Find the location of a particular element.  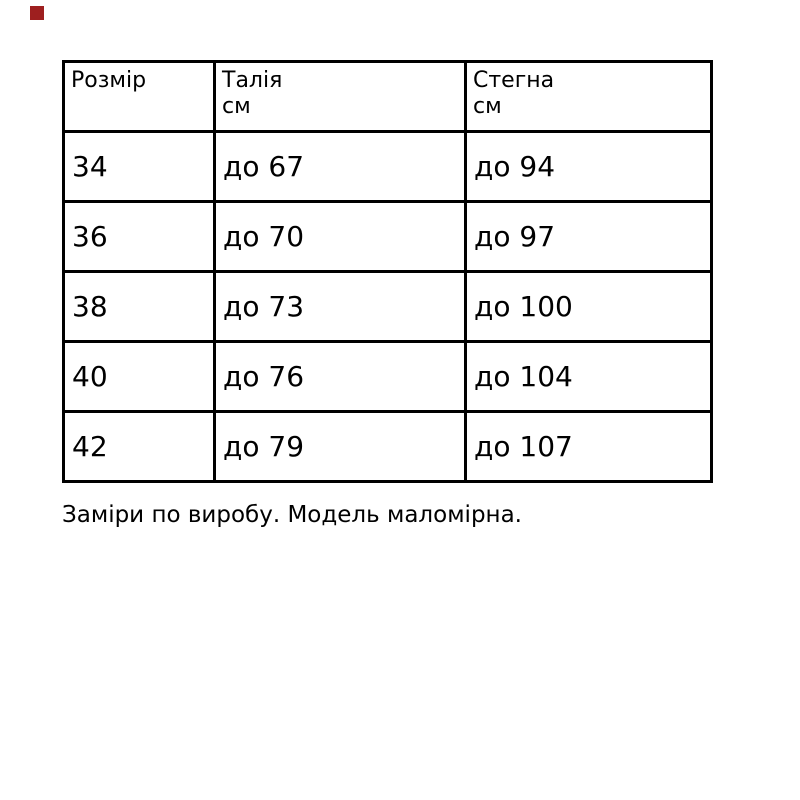

hips-cell: до 104 is located at coordinates (588, 376).